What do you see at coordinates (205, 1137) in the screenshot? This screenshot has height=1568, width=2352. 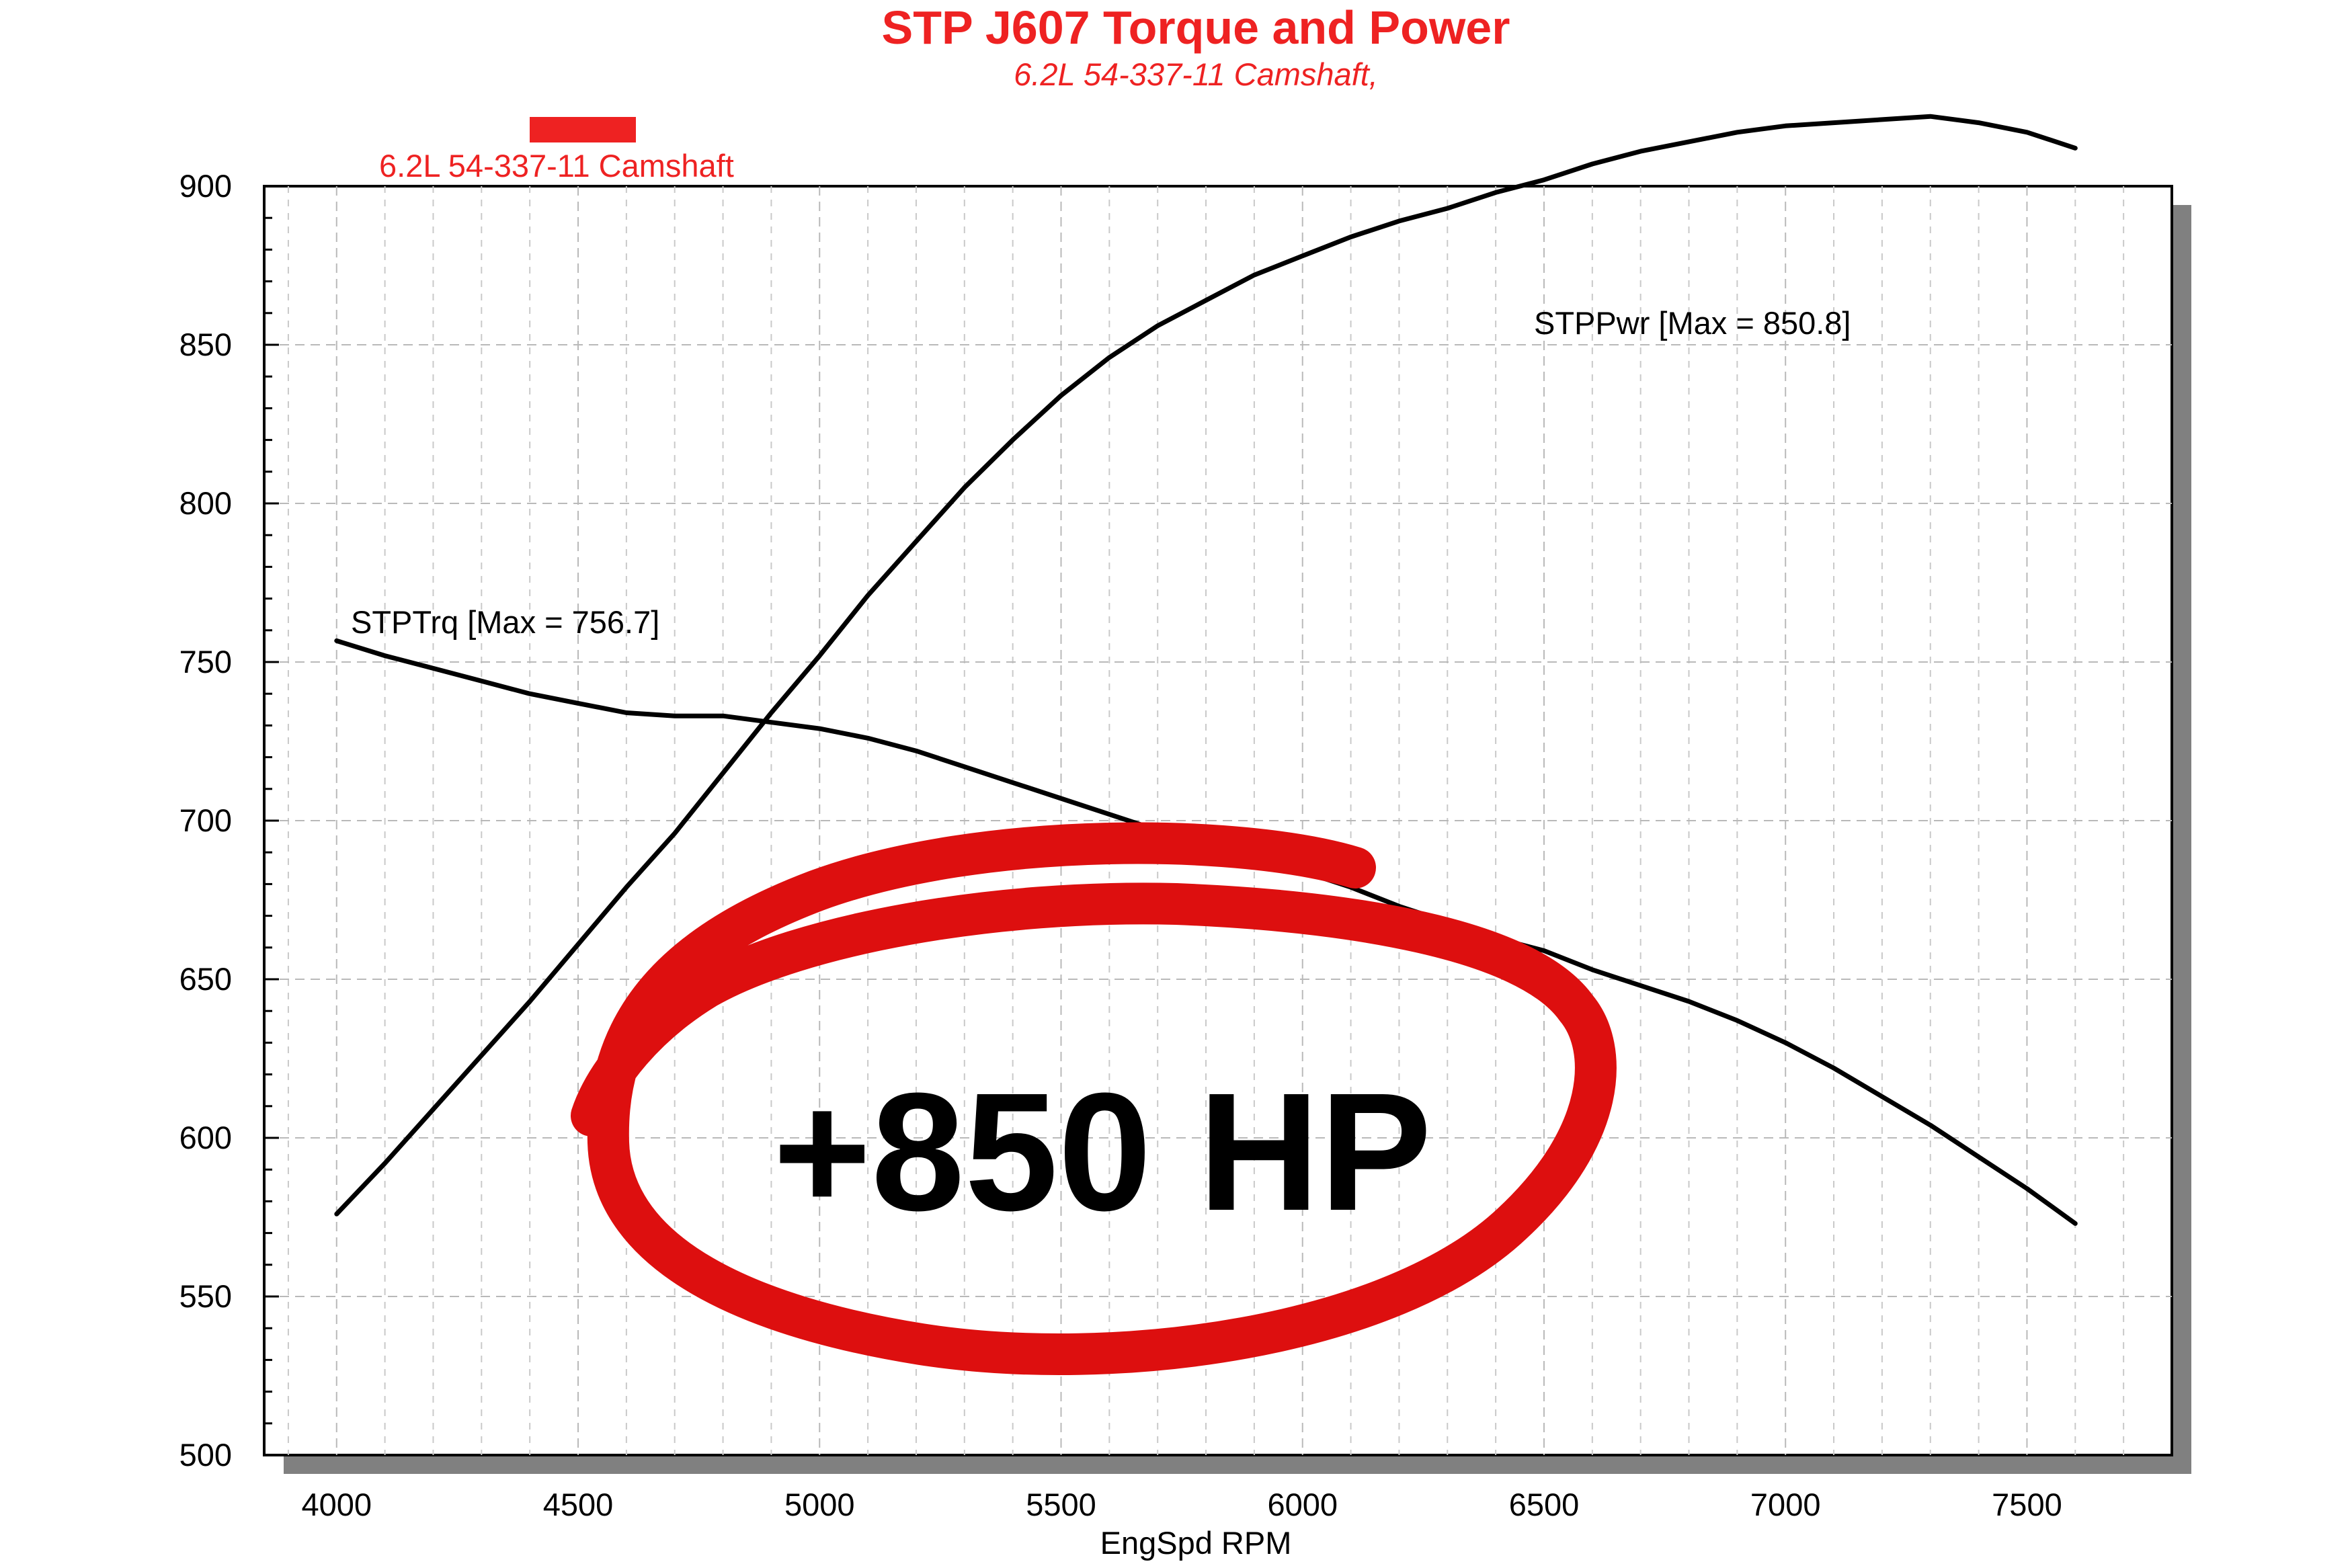 I see `y-tick-label: 600` at bounding box center [205, 1137].